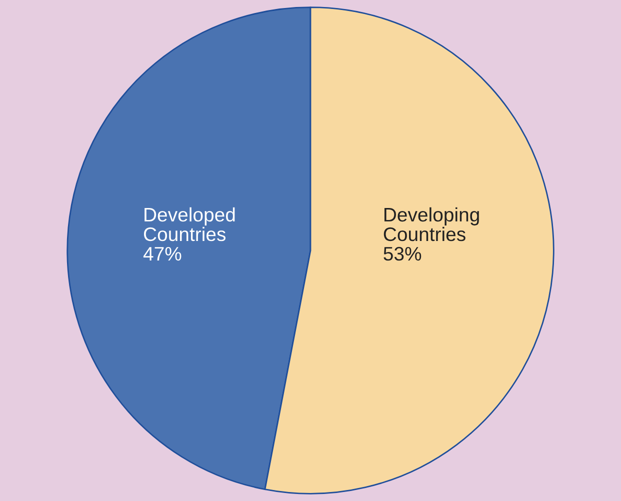  What do you see at coordinates (189, 224) in the screenshot?
I see `slice-label: Developed Countries` at bounding box center [189, 224].